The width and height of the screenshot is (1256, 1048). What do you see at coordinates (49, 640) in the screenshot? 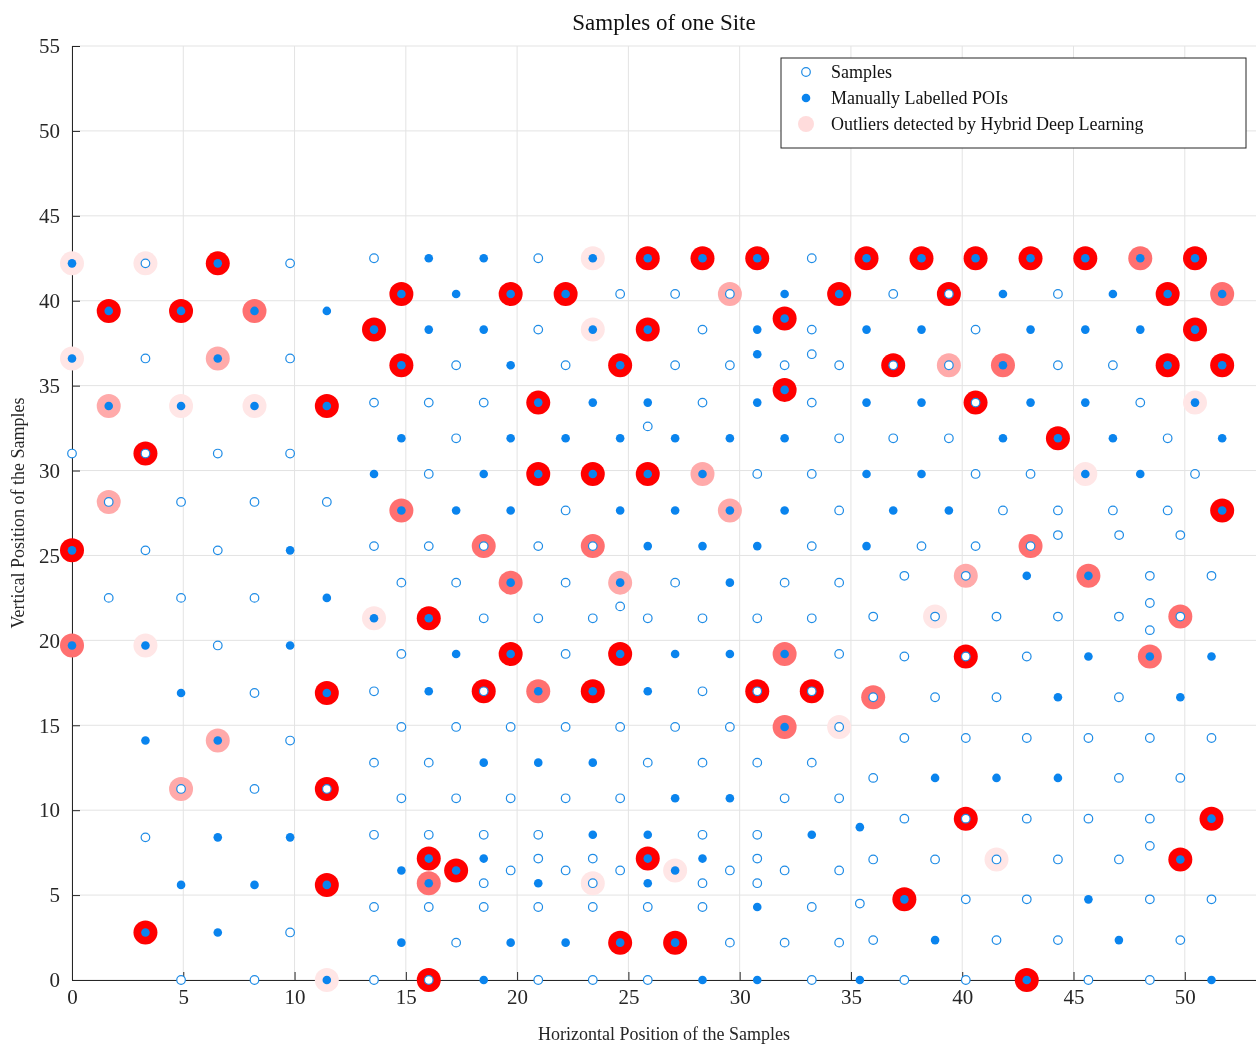
I see `y-tick-label: 20` at bounding box center [49, 640].